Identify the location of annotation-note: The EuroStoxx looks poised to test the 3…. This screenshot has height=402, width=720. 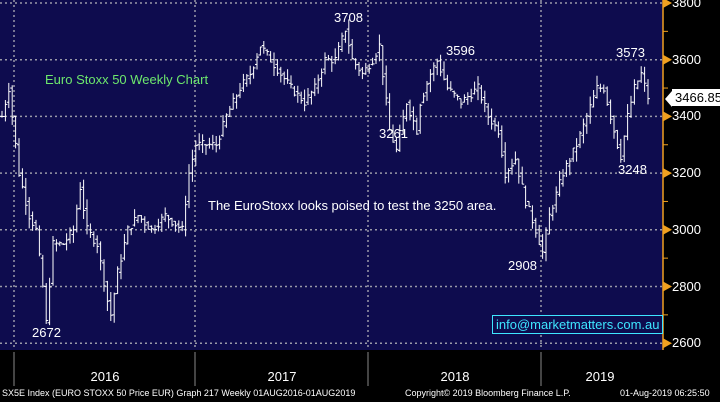
(352, 205).